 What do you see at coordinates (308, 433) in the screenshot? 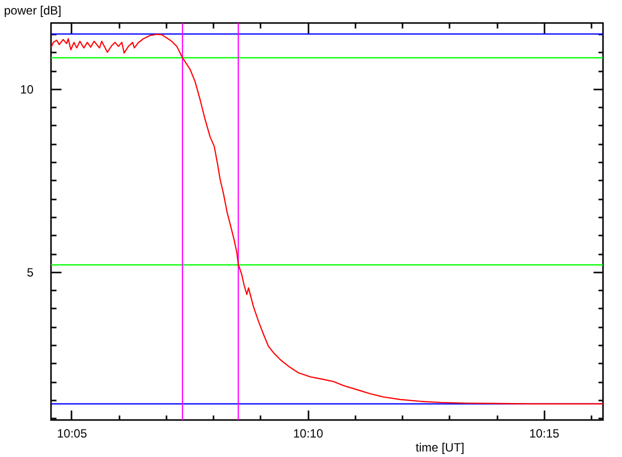
I see `x-tick-label: 10:10` at bounding box center [308, 433].